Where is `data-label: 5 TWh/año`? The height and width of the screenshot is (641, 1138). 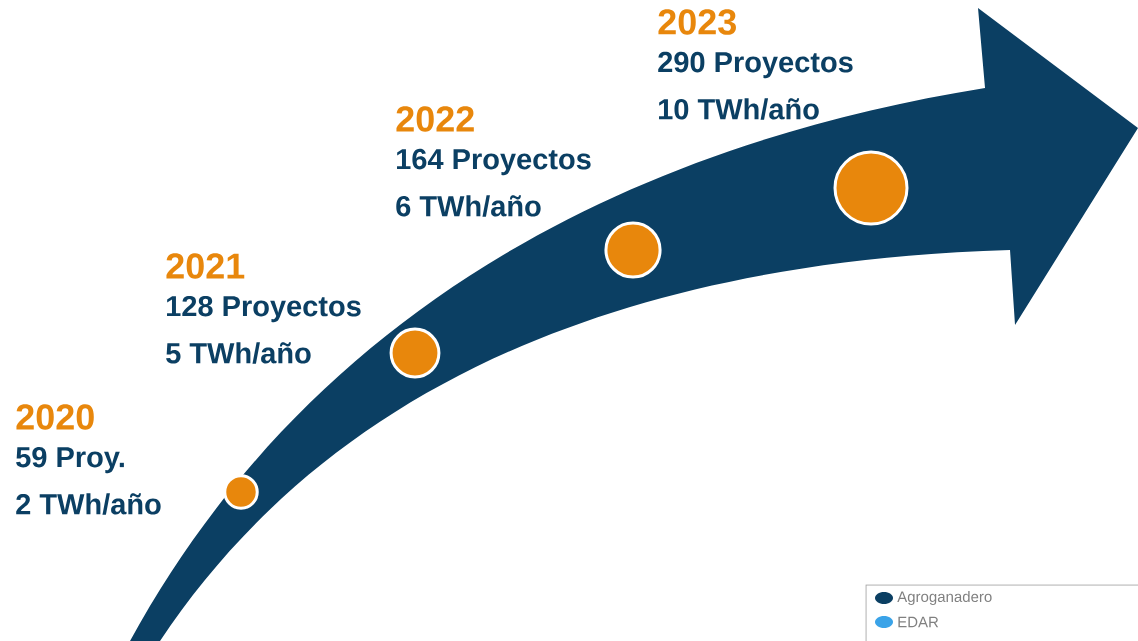 data-label: 5 TWh/año is located at coordinates (238, 353).